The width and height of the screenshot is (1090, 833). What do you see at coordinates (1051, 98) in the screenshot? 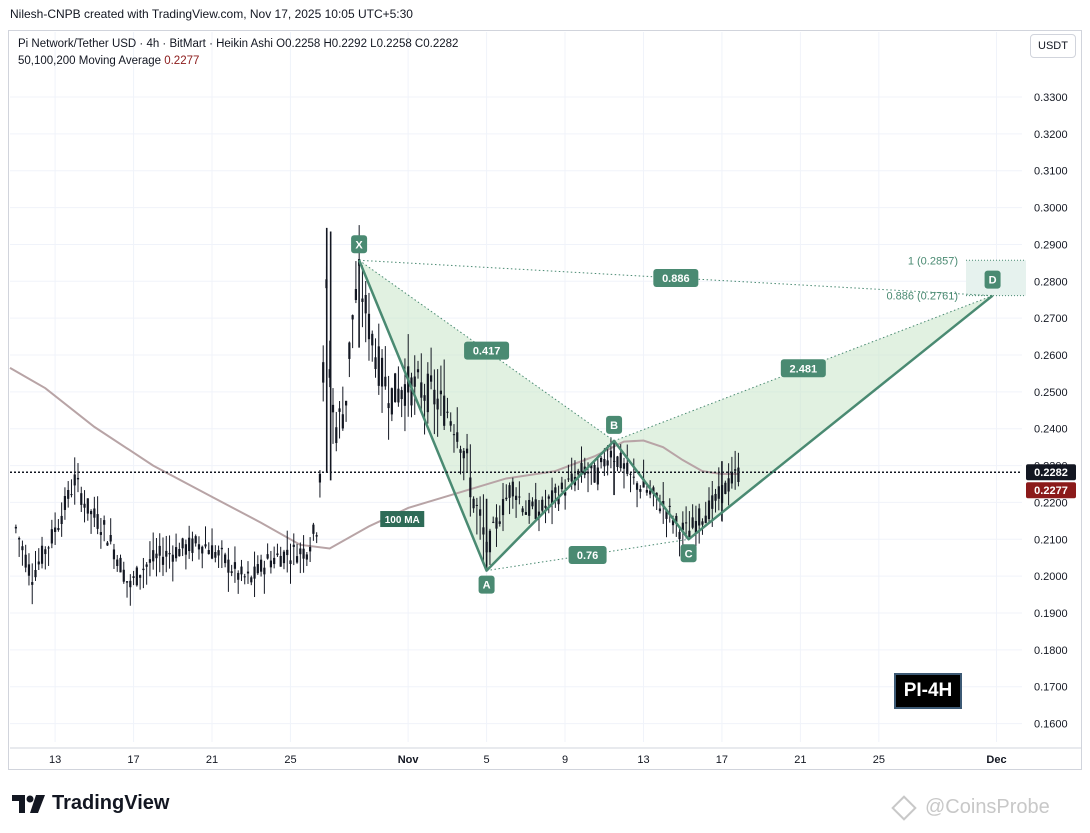
I see `y-tick-label: 0.3300` at bounding box center [1051, 98].